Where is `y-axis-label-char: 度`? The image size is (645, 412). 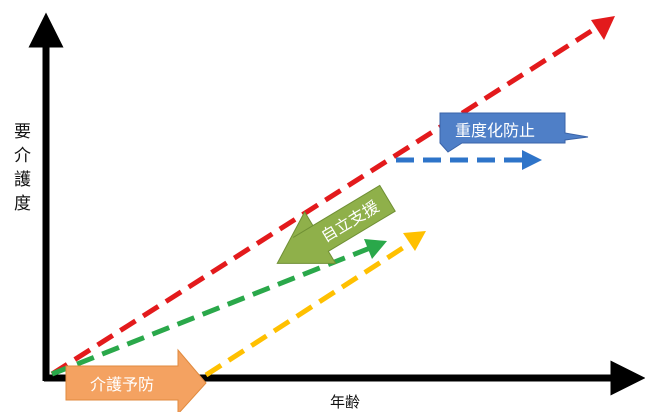
y-axis-label-char: 度 is located at coordinates (22, 204).